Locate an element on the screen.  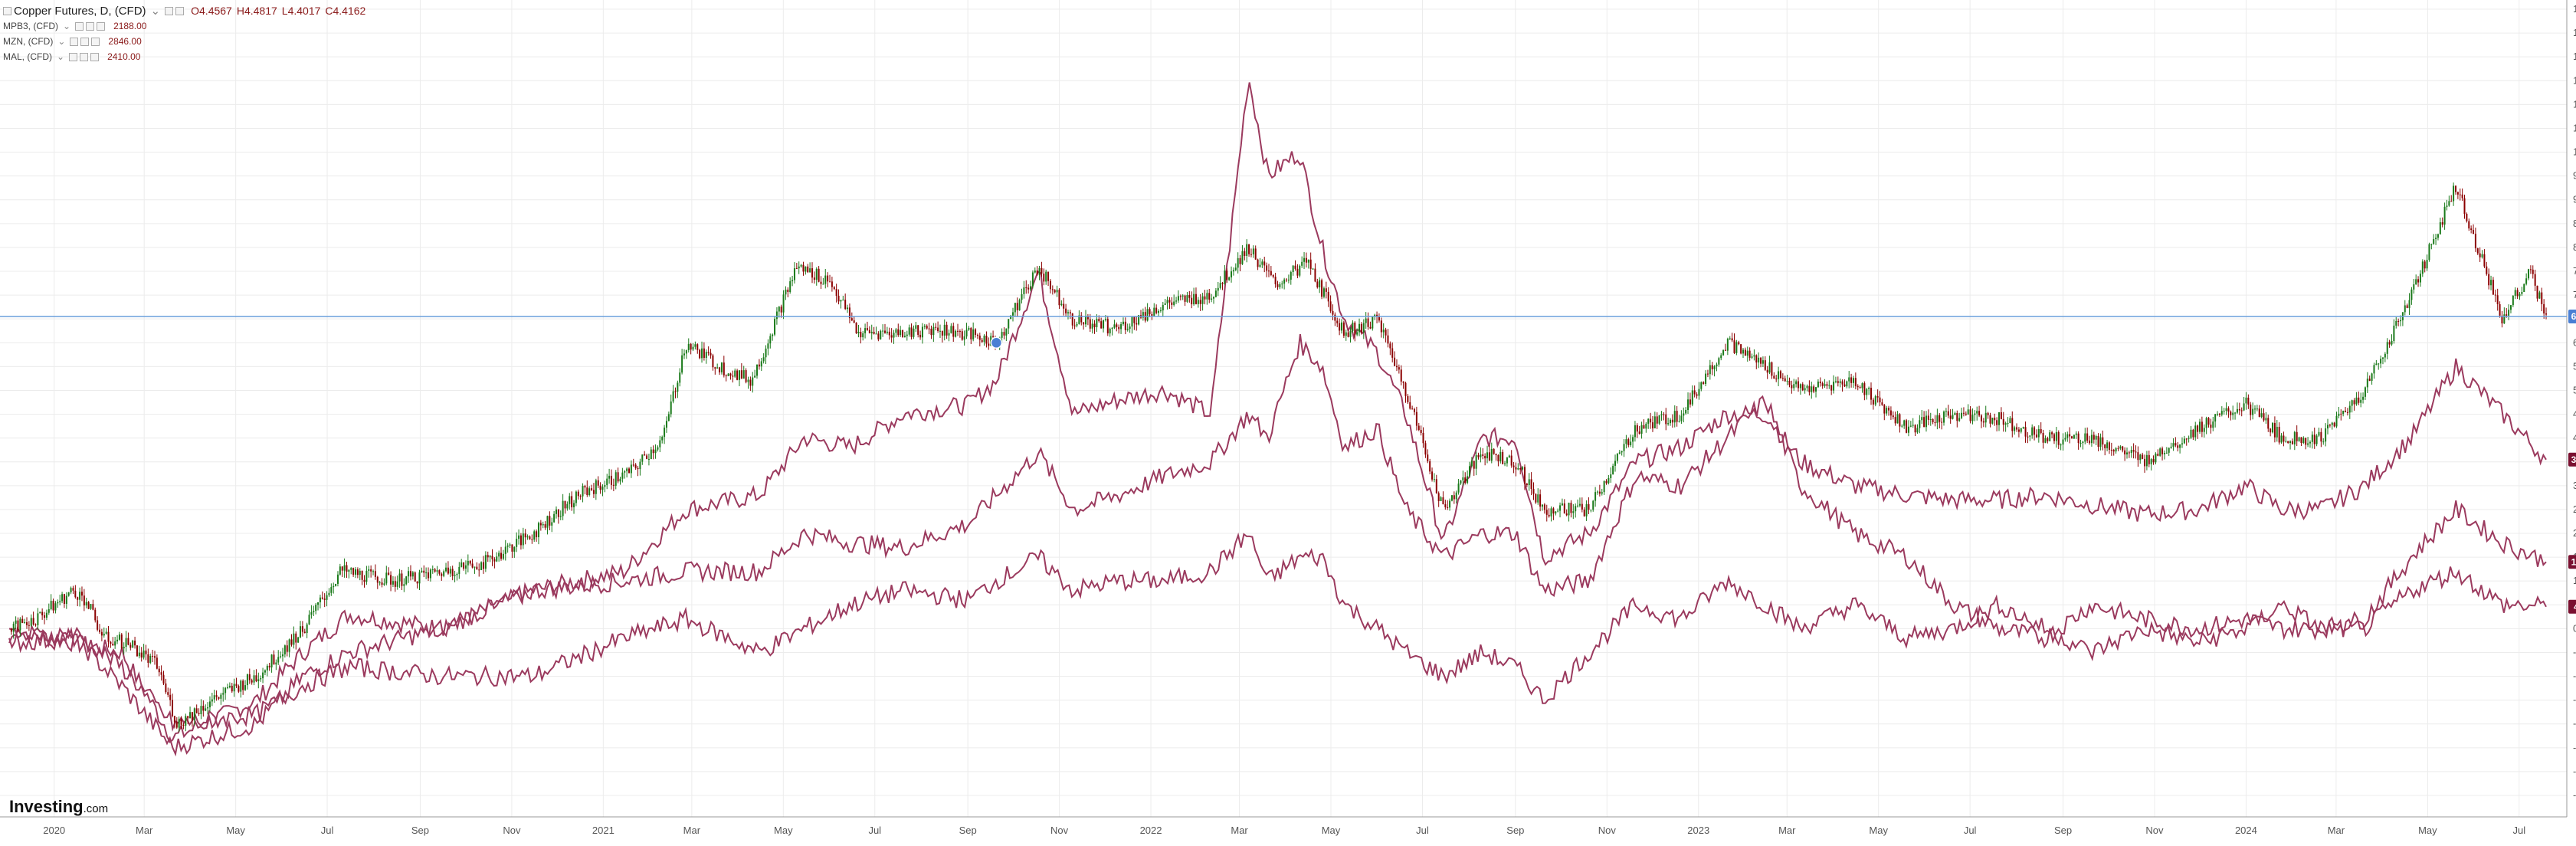
y-tick-label: 105.00% is located at coordinates (2575, 128).